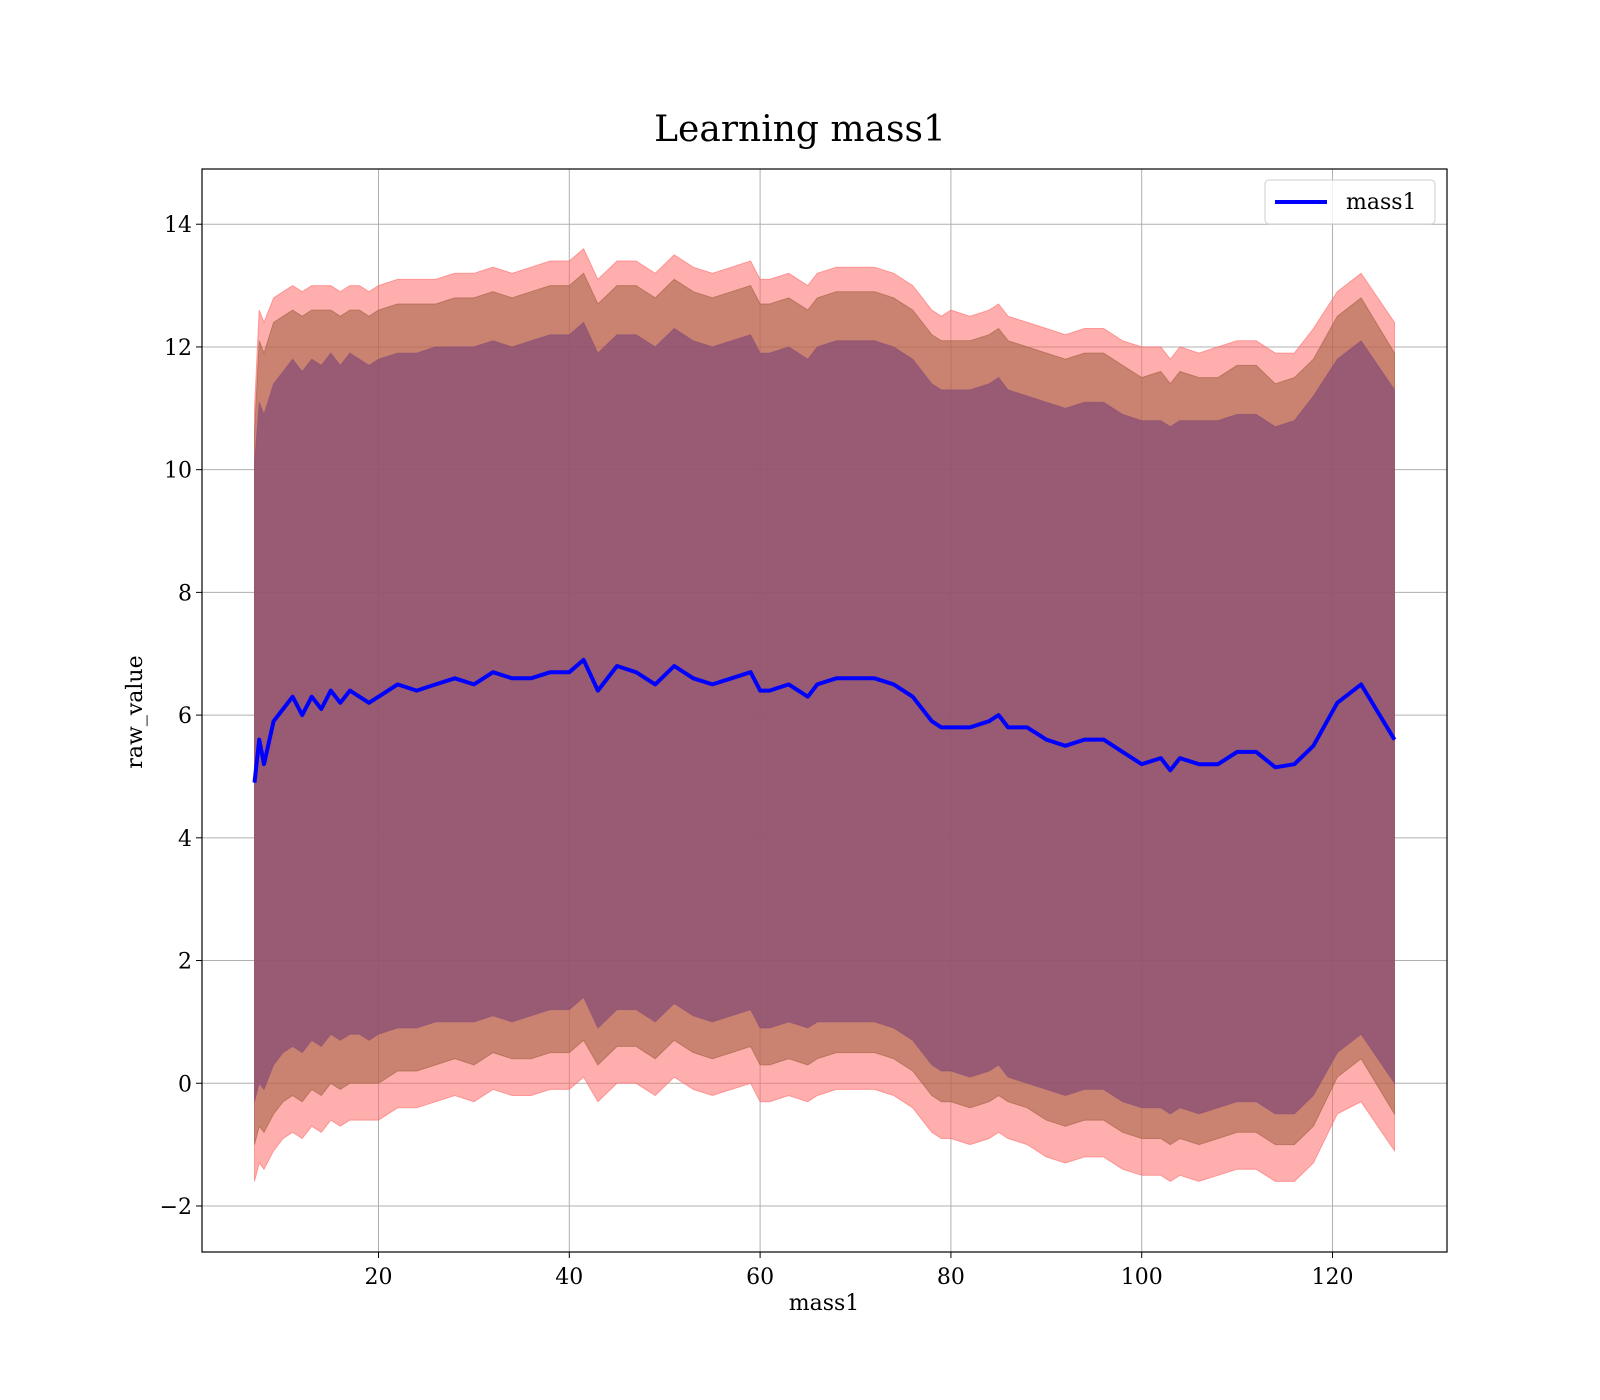 The height and width of the screenshot is (1400, 1600). Describe the element at coordinates (824, 1303) in the screenshot. I see `x-axis-label: mass1` at that location.